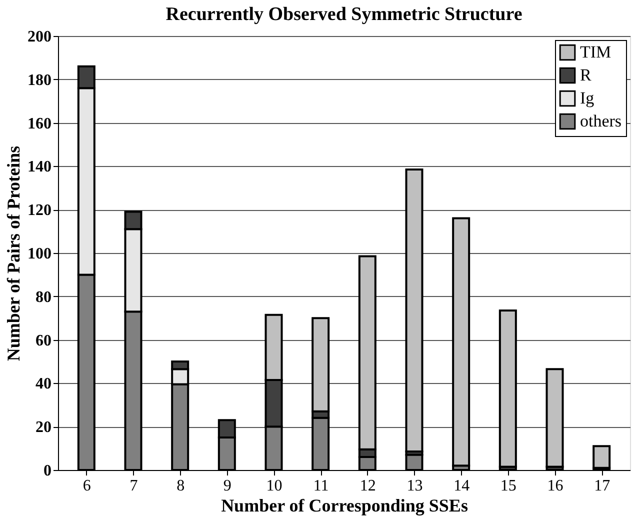 The height and width of the screenshot is (527, 640). What do you see at coordinates (368, 486) in the screenshot?
I see `x-tick-label: 12` at bounding box center [368, 486].